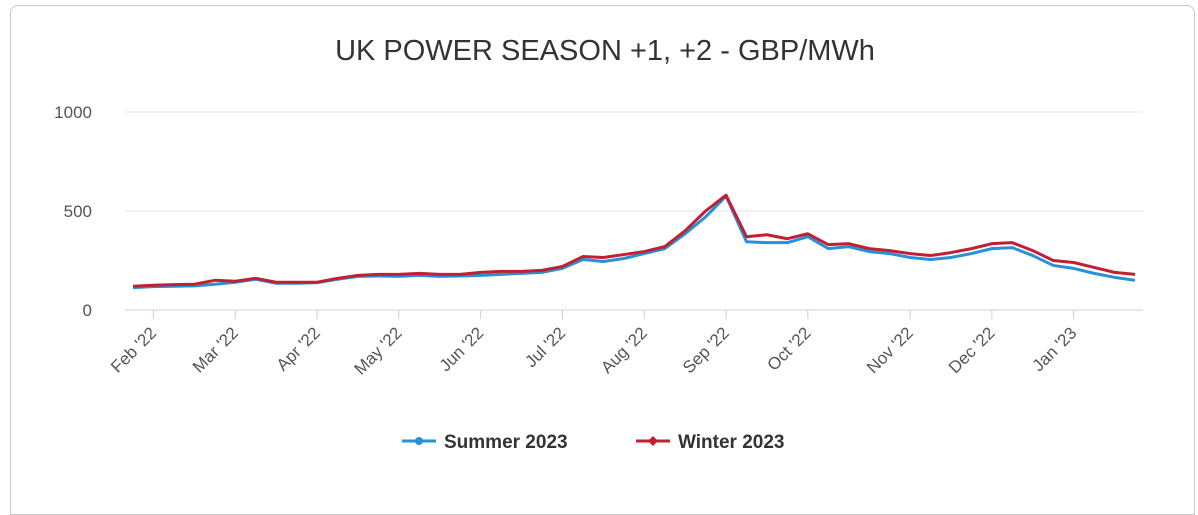  I want to click on legend-label: Winter 2023, so click(731, 442).